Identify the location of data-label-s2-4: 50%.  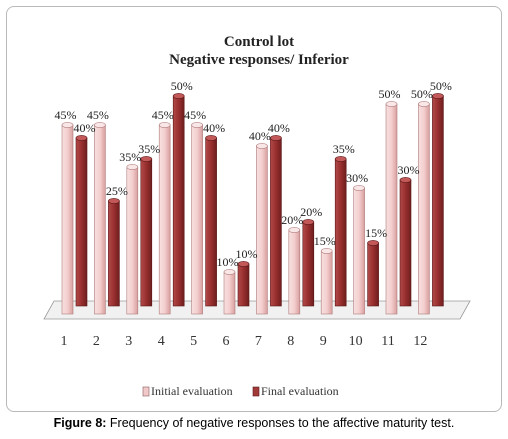
(182, 86).